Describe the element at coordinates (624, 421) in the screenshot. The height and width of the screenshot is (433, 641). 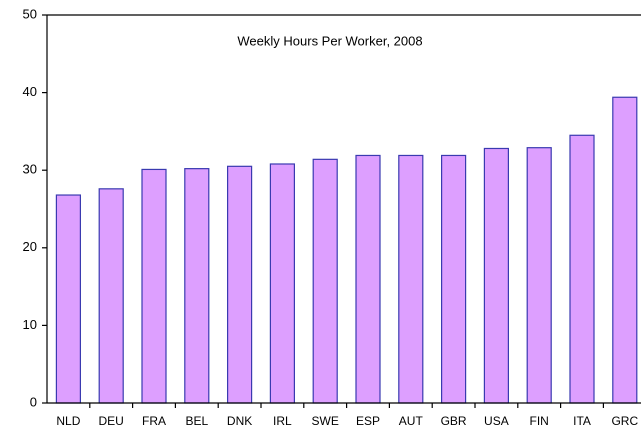
I see `x-tick-label: GRC` at that location.